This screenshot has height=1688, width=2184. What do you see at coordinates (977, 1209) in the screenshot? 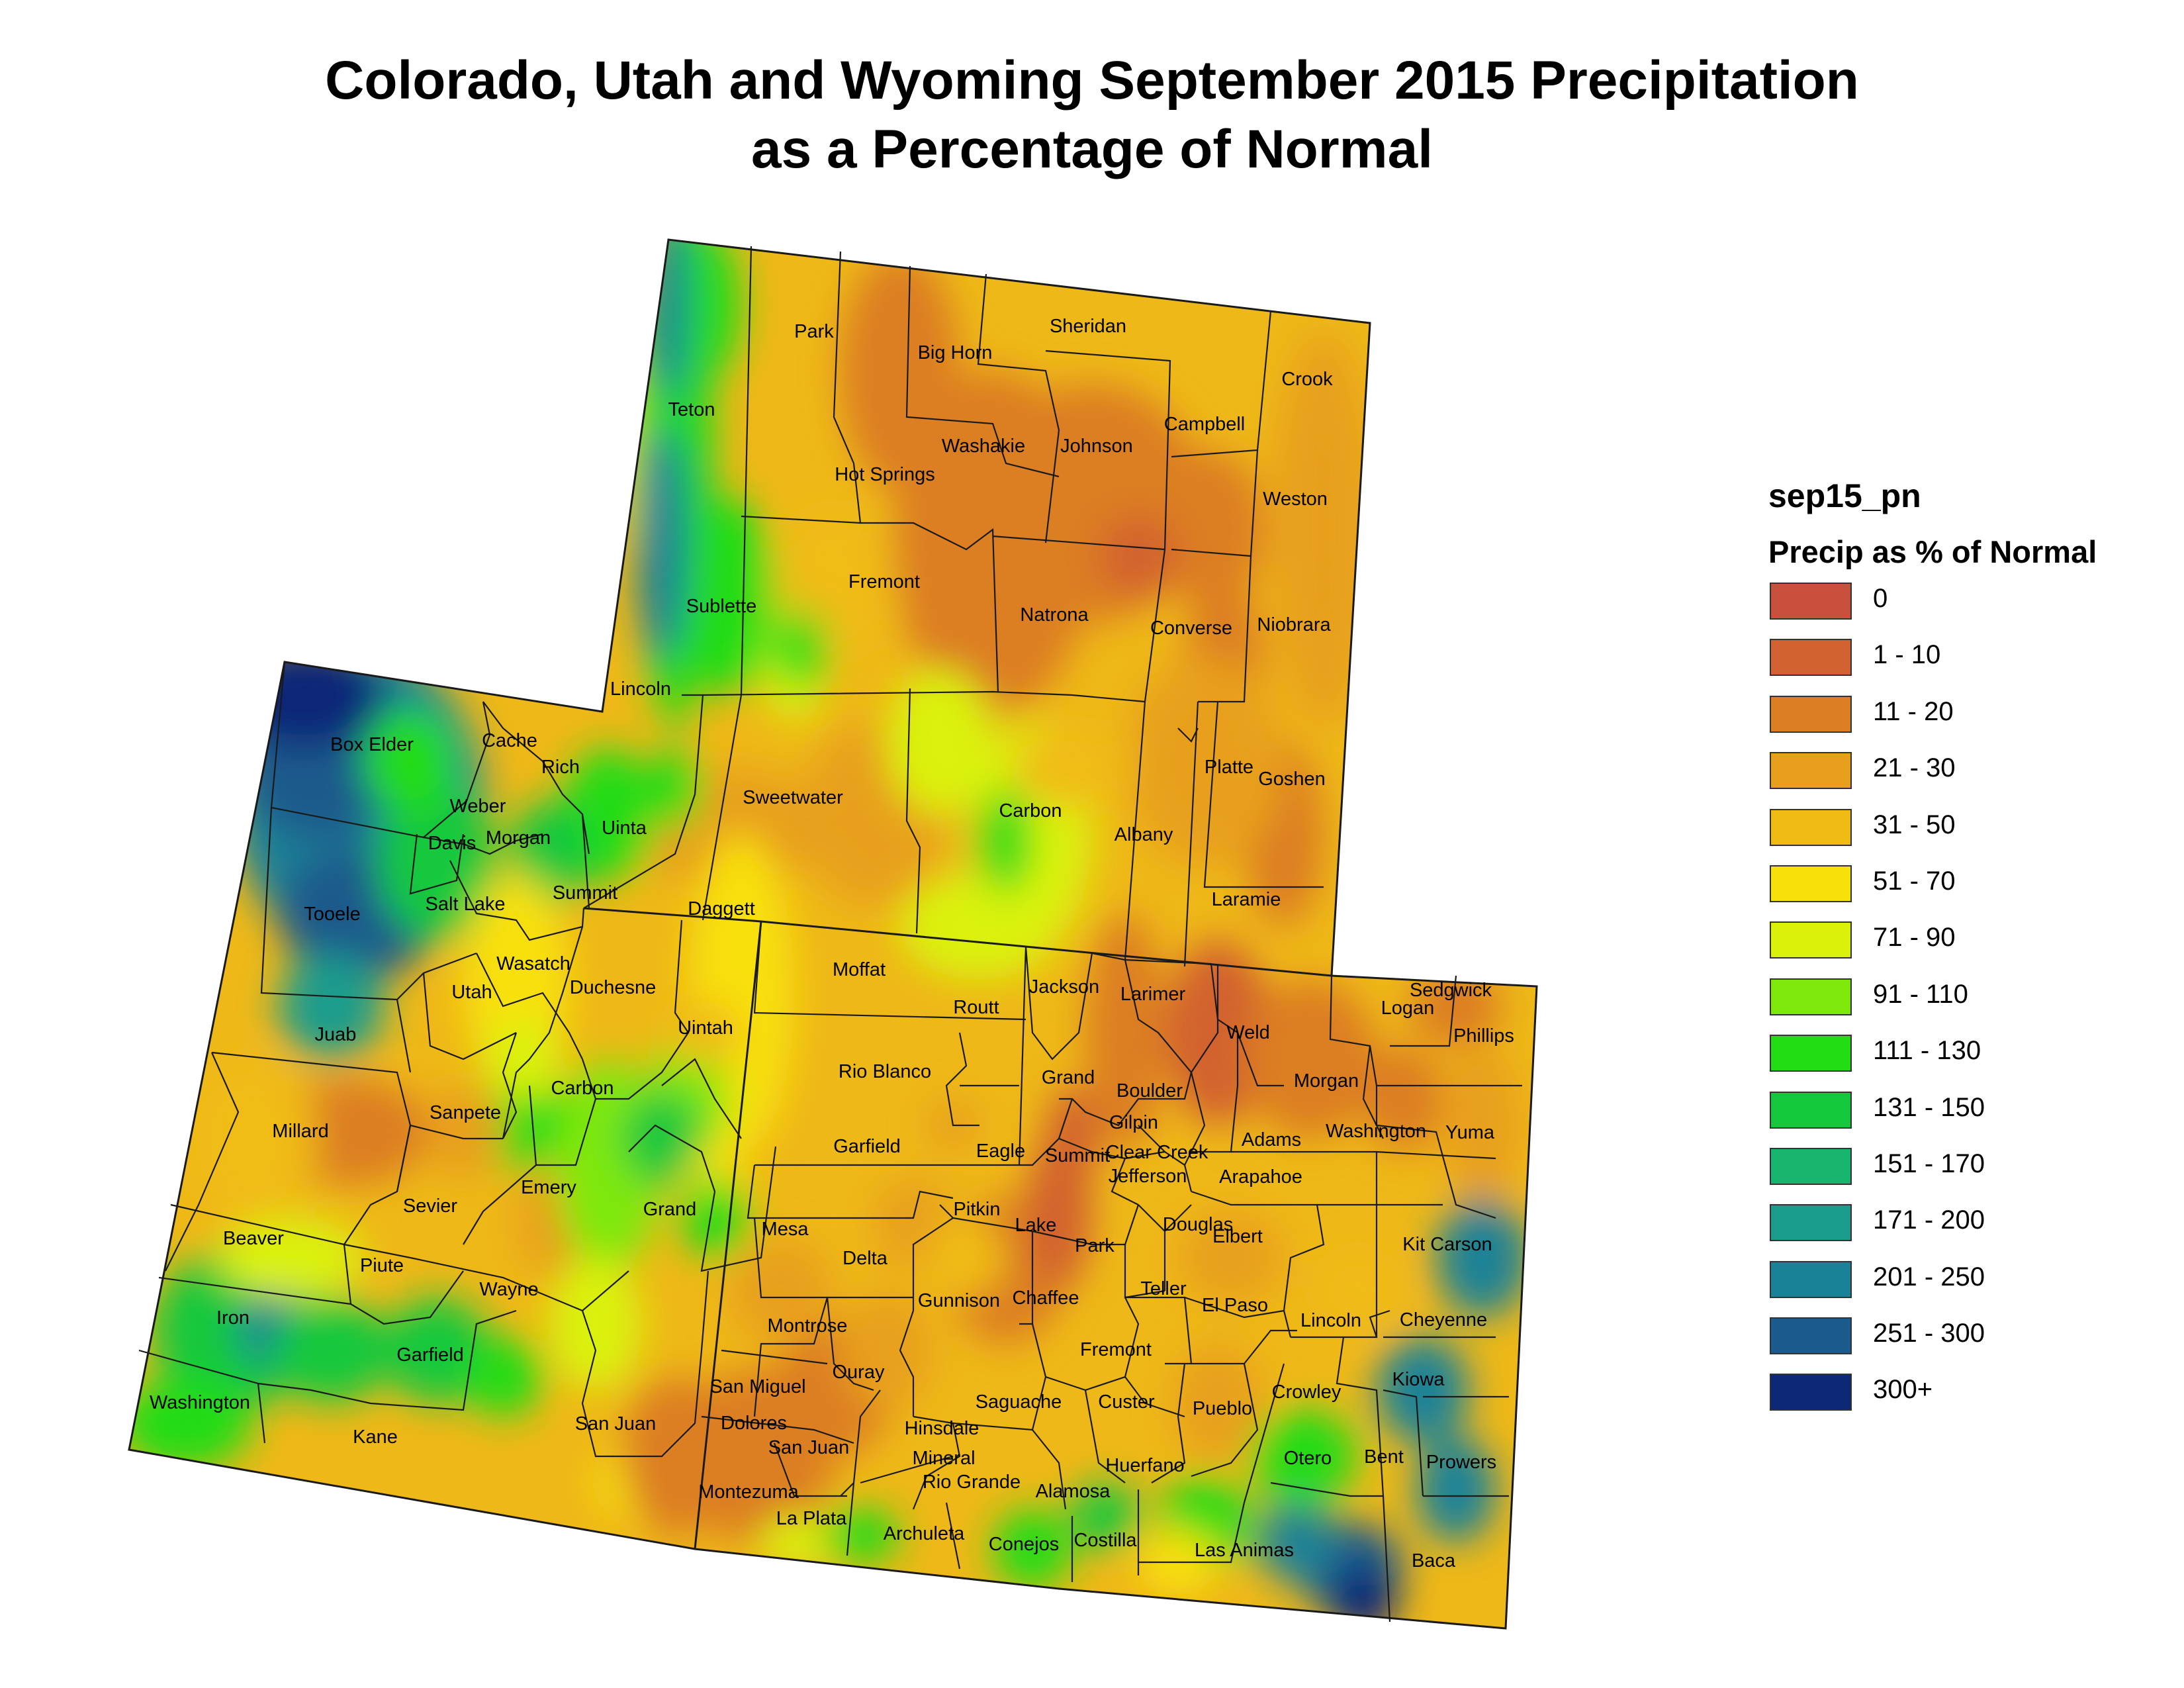
I see `county-label: Pitkin` at bounding box center [977, 1209].